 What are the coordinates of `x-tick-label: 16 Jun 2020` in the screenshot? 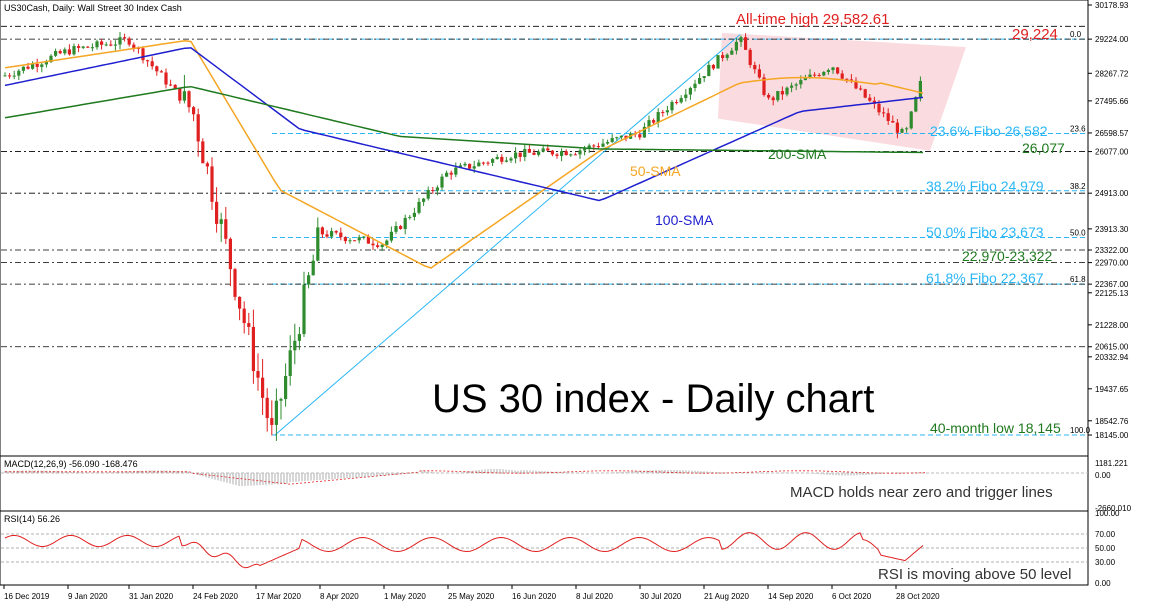 It's located at (534, 596).